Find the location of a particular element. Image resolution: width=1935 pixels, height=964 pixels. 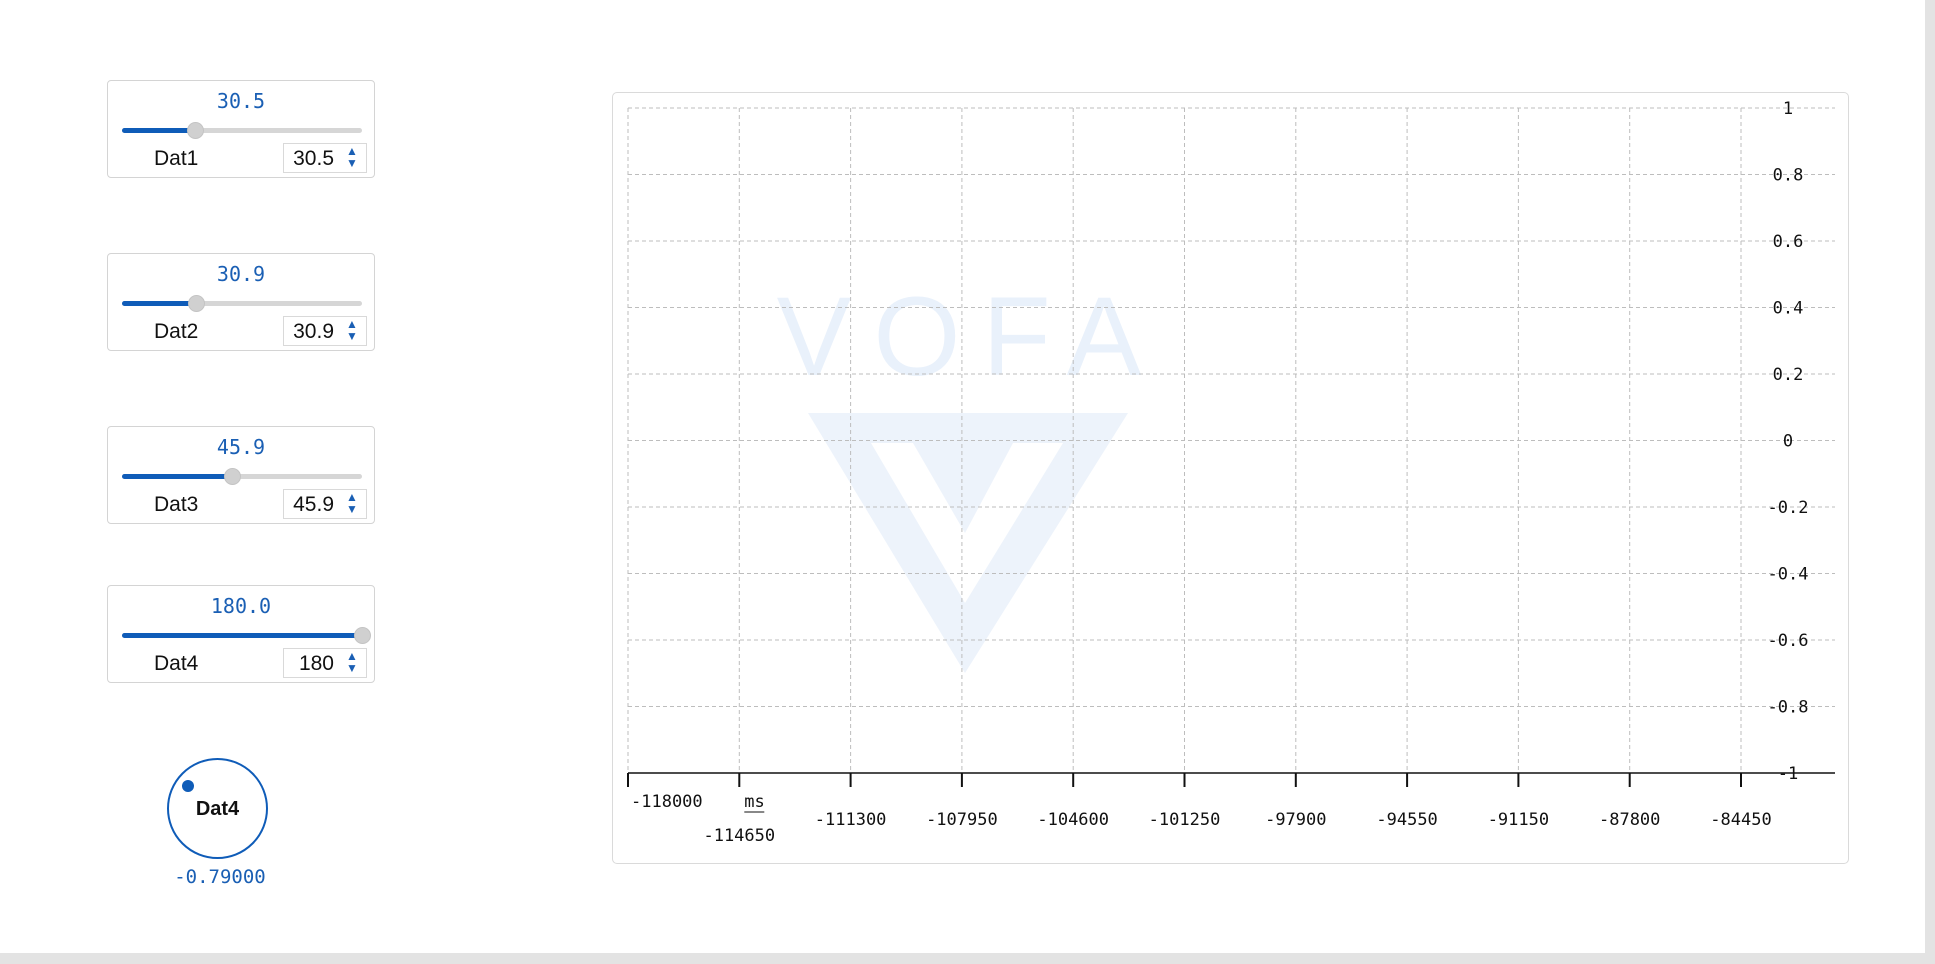

watermark-text: VOFA is located at coordinates (970, 336).